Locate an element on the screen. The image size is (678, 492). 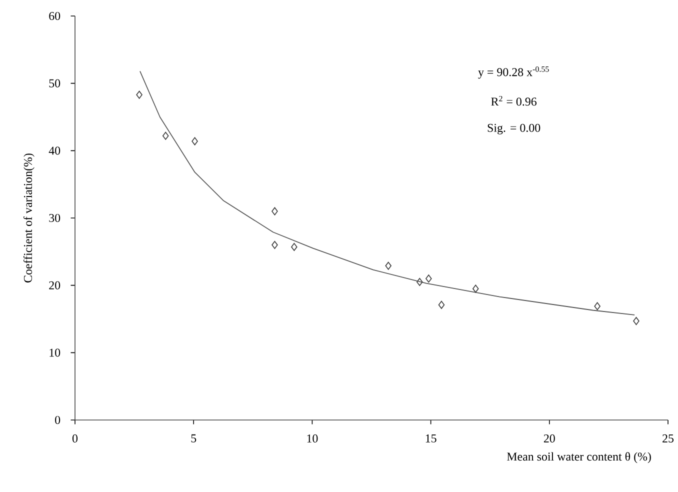
y-tick-label: 0 is located at coordinates (57, 420).